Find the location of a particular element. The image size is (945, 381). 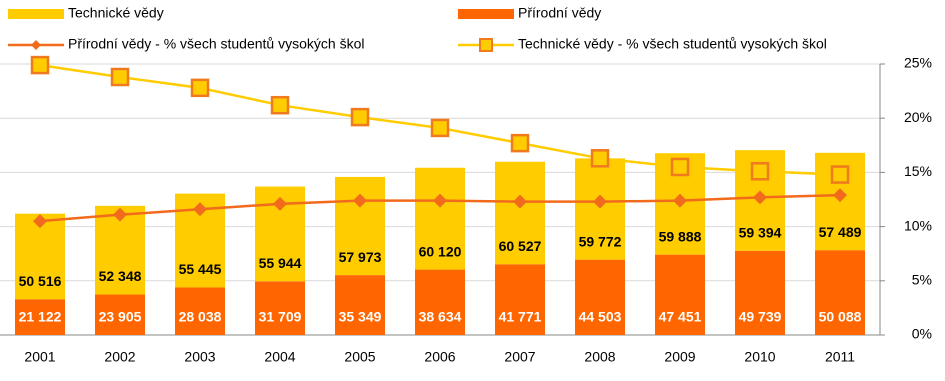

data-label: 28 038 is located at coordinates (200, 317).